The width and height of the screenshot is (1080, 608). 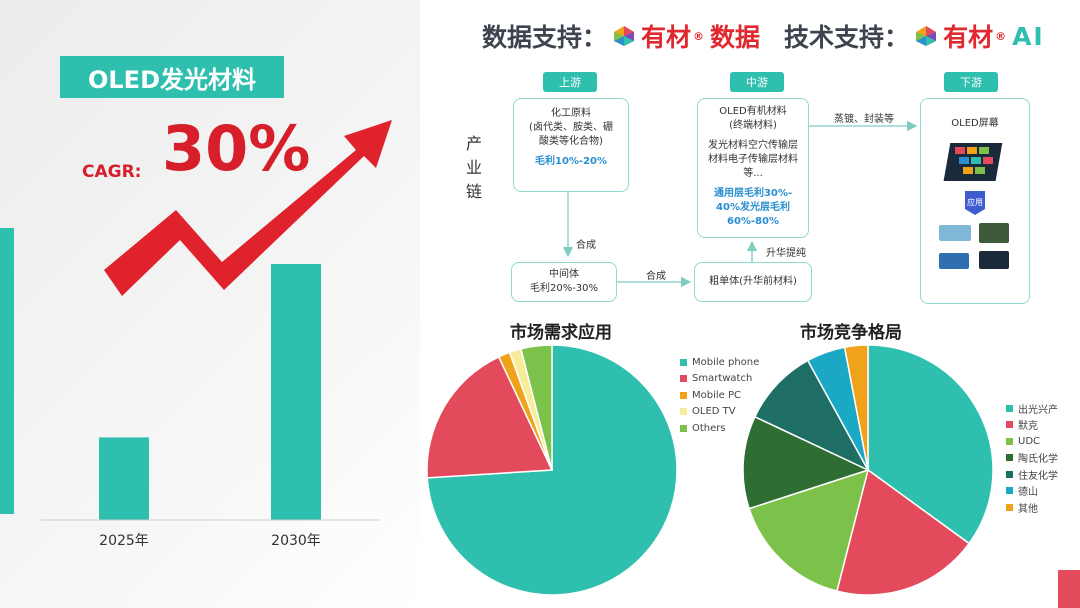 I want to click on growth-arrow, so click(x=248, y=208).